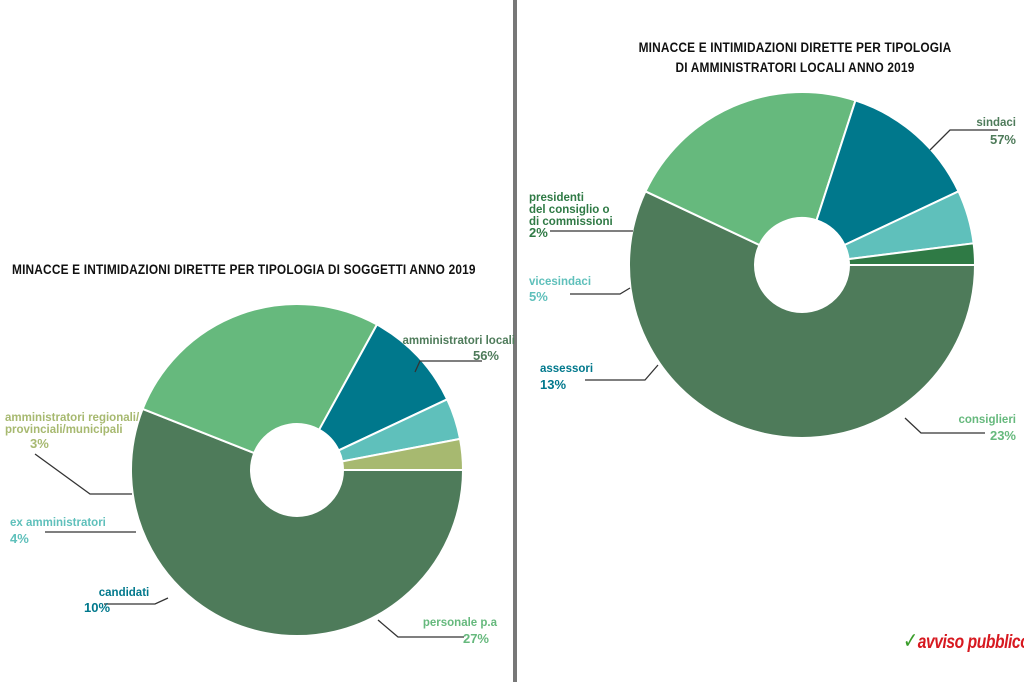 Image resolution: width=1024 pixels, height=682 pixels. I want to click on avviso-pubblico-logo: ✓avviso pubblico, so click(963, 641).